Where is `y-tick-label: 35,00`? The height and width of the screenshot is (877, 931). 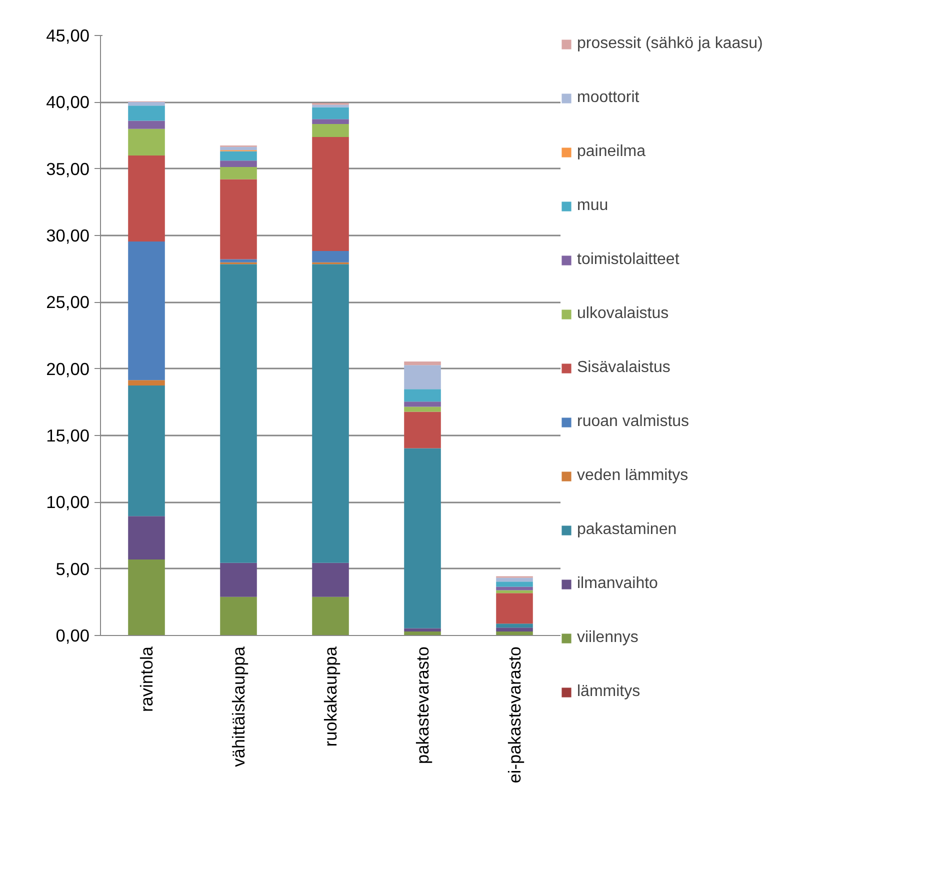
y-tick-label: 35,00 is located at coordinates (68, 168).